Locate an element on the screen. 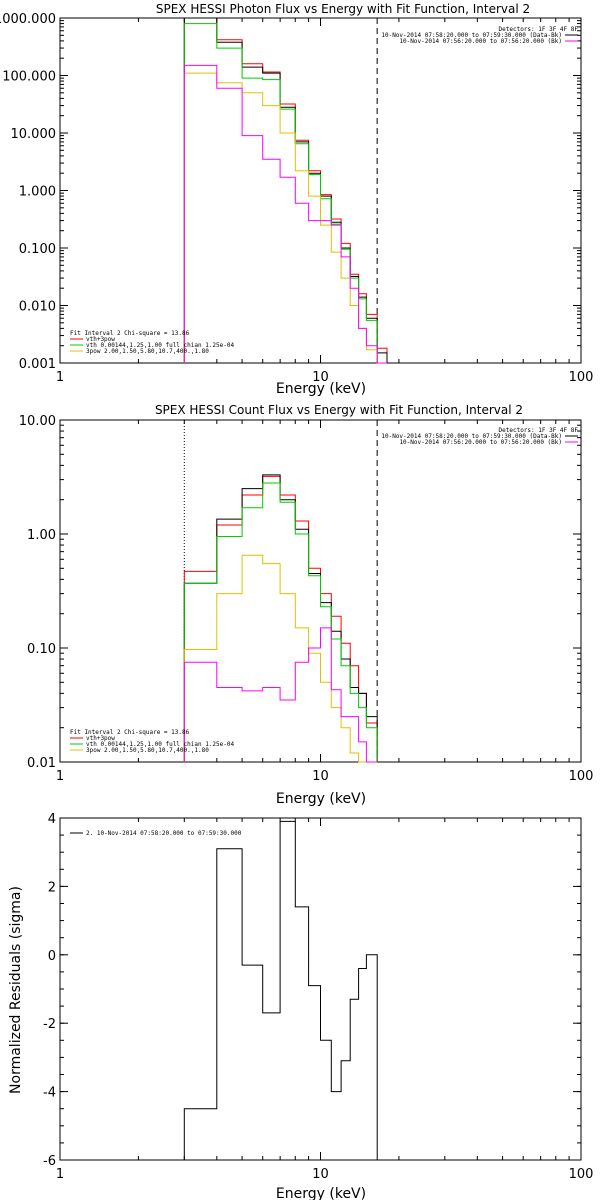  count-y-tick-label: 1.00 is located at coordinates (41, 535).